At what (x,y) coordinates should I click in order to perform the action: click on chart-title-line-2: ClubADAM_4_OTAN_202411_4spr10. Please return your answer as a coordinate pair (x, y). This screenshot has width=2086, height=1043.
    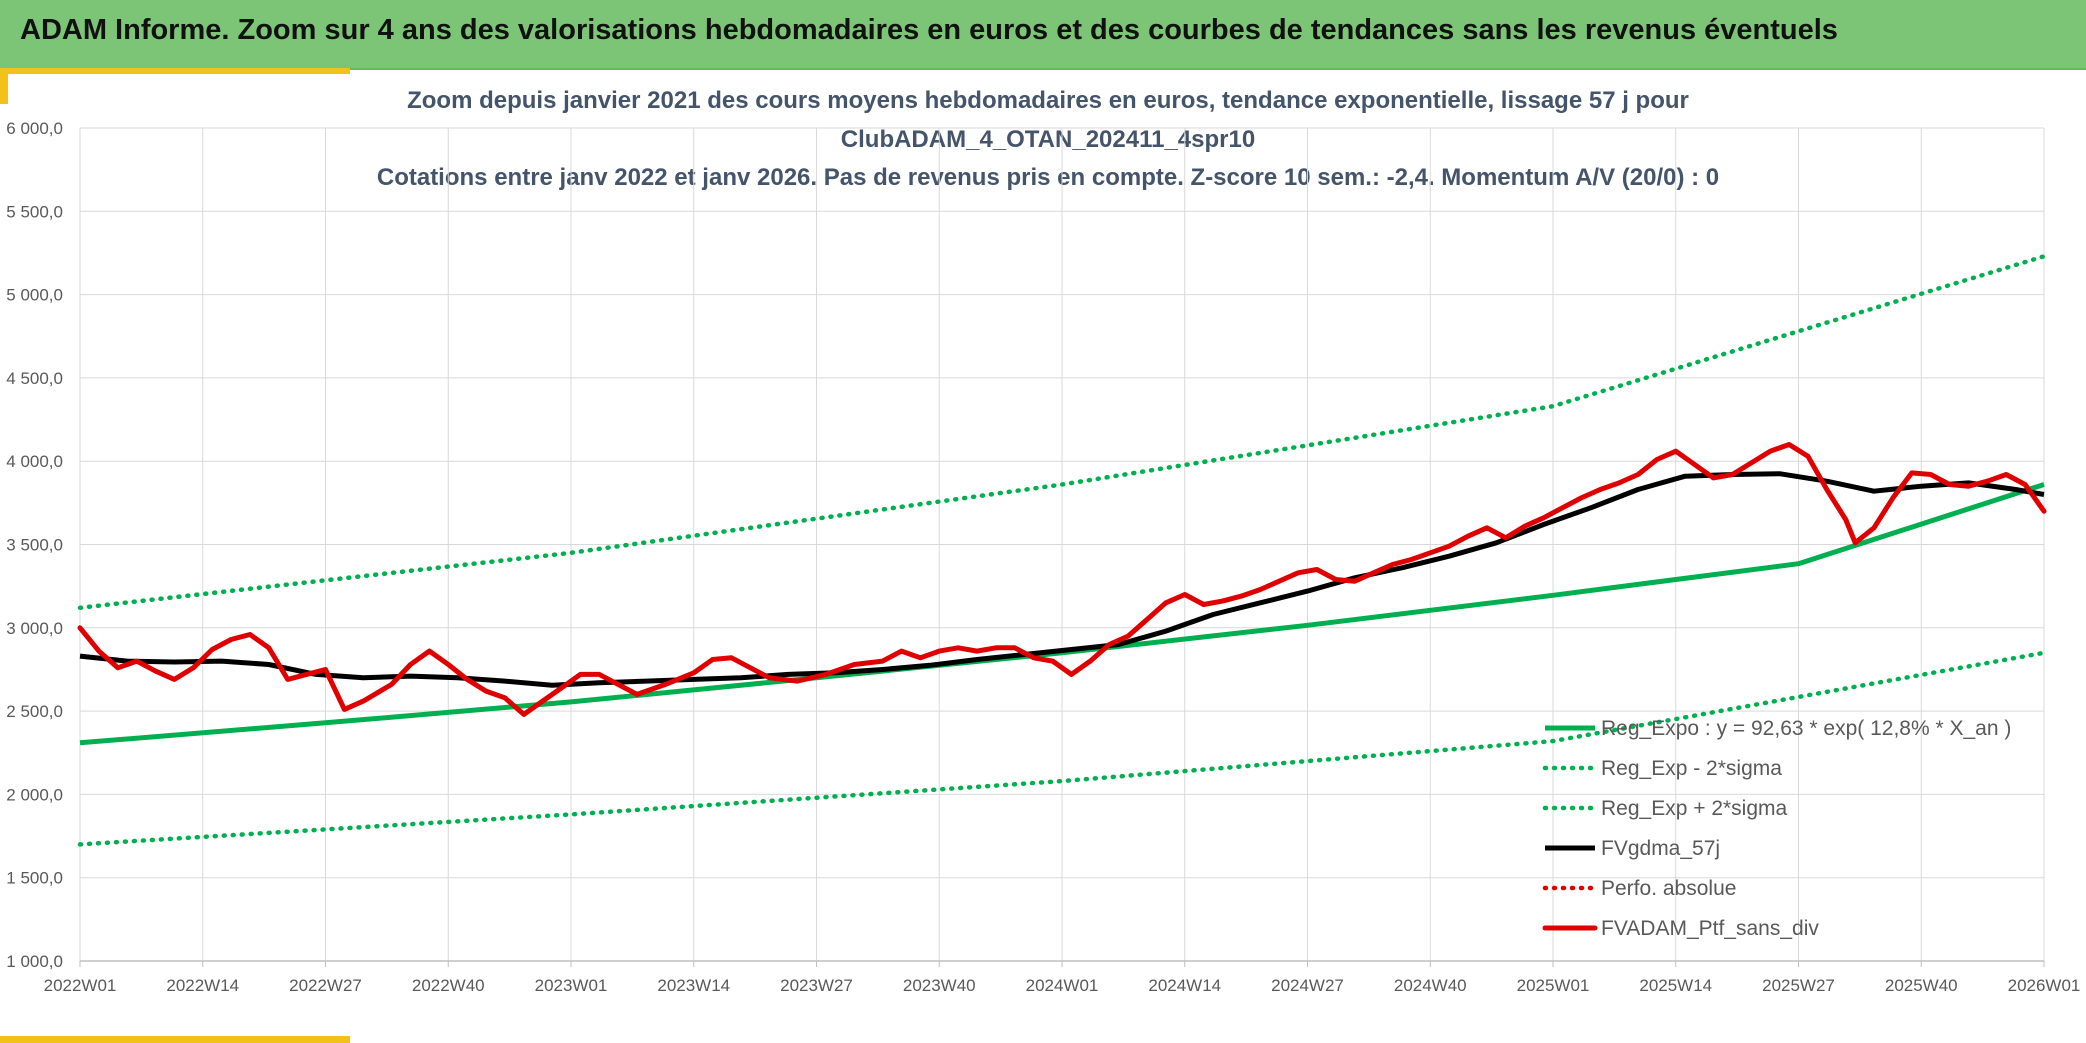
    Looking at the image, I should click on (1048, 139).